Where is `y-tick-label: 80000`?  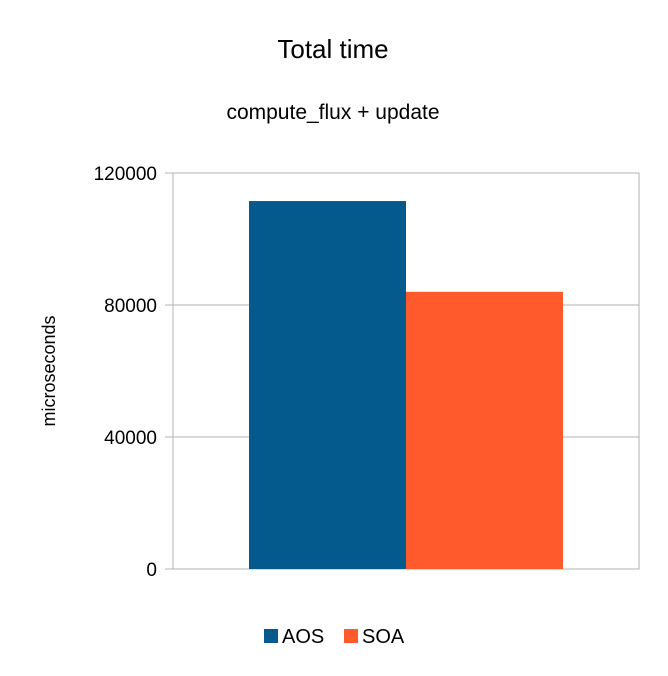
y-tick-label: 80000 is located at coordinates (130, 306).